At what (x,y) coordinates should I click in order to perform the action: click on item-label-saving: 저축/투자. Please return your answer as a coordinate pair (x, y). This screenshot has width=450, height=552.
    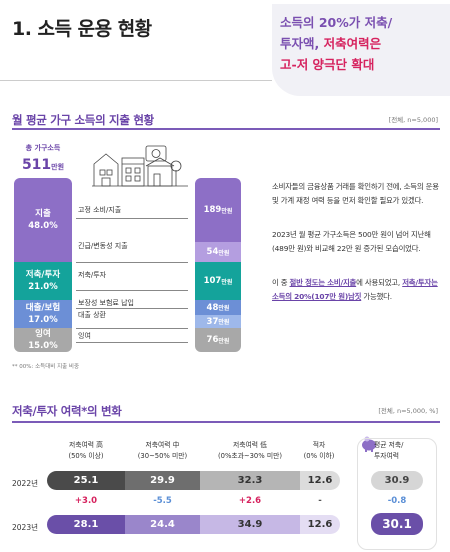
    Looking at the image, I should click on (92, 275).